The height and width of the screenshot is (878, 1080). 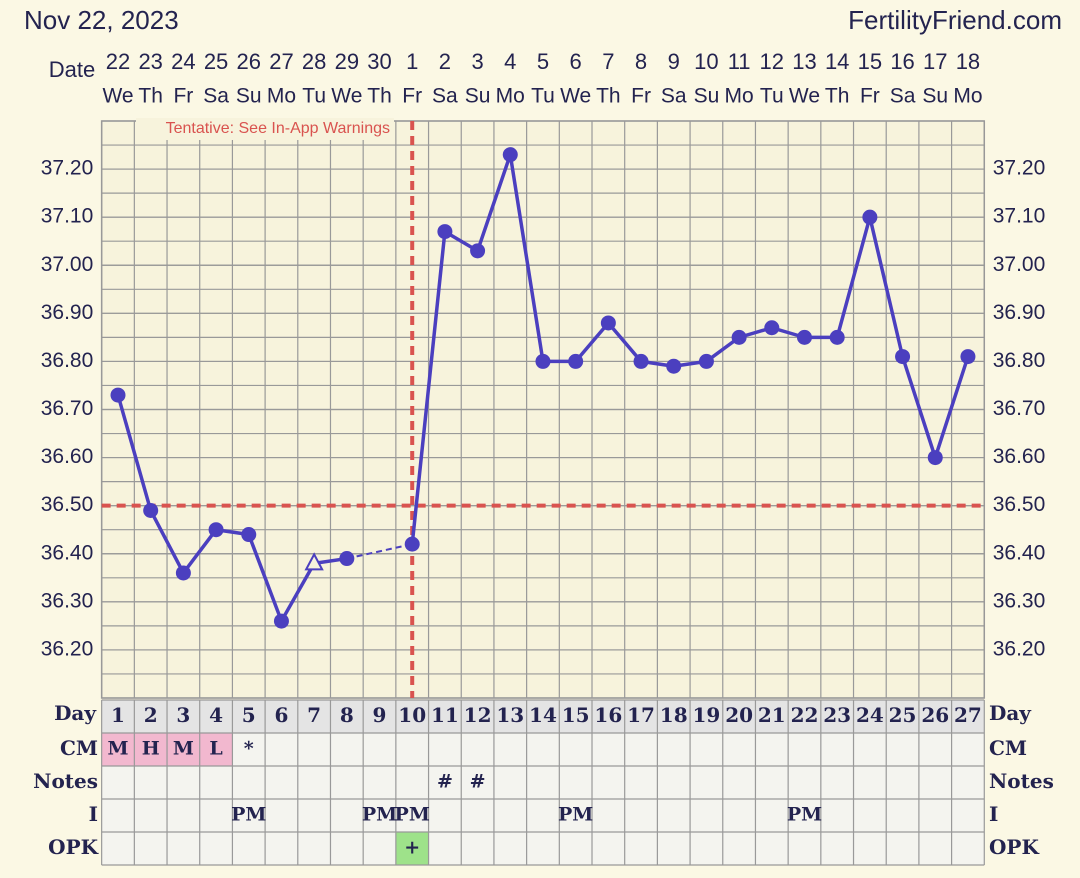 I want to click on x-tick-label: 8, so click(x=347, y=715).